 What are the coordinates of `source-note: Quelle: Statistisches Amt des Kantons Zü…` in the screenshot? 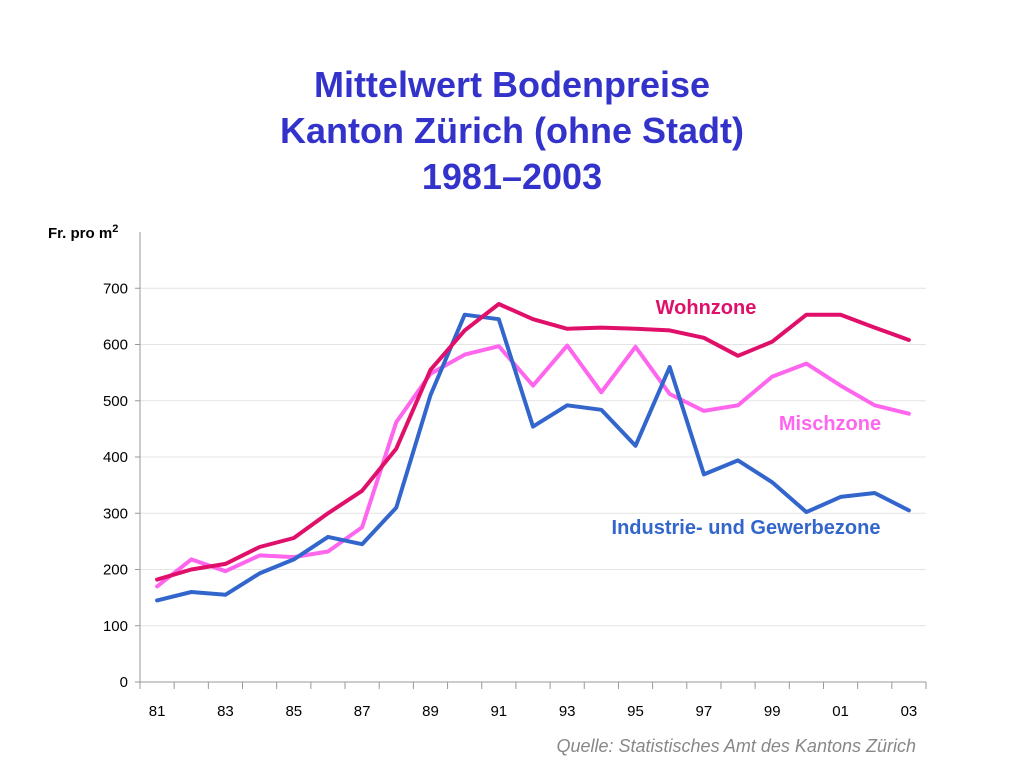 It's located at (736, 746).